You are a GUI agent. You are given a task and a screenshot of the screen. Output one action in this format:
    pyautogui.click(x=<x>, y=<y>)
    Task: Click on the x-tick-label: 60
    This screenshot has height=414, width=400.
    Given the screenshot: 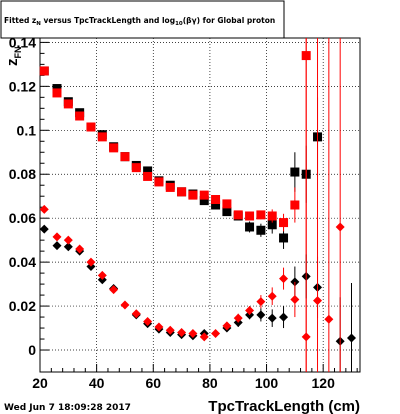 What is the action you would take?
    pyautogui.click(x=153, y=383)
    